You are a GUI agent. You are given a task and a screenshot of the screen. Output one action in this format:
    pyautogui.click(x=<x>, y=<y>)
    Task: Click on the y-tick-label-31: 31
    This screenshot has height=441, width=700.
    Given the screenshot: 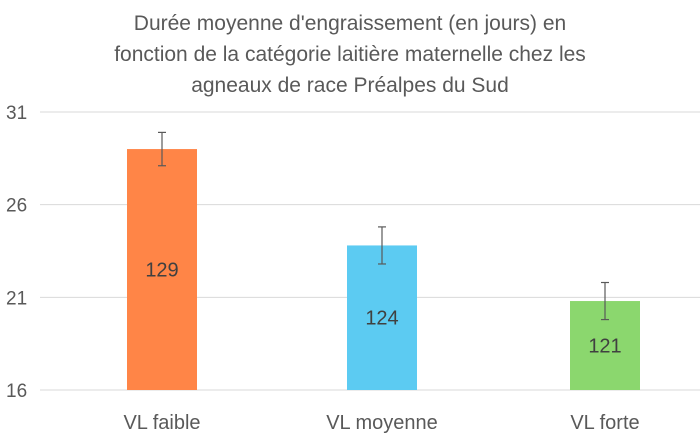 What is the action you would take?
    pyautogui.click(x=16, y=113)
    